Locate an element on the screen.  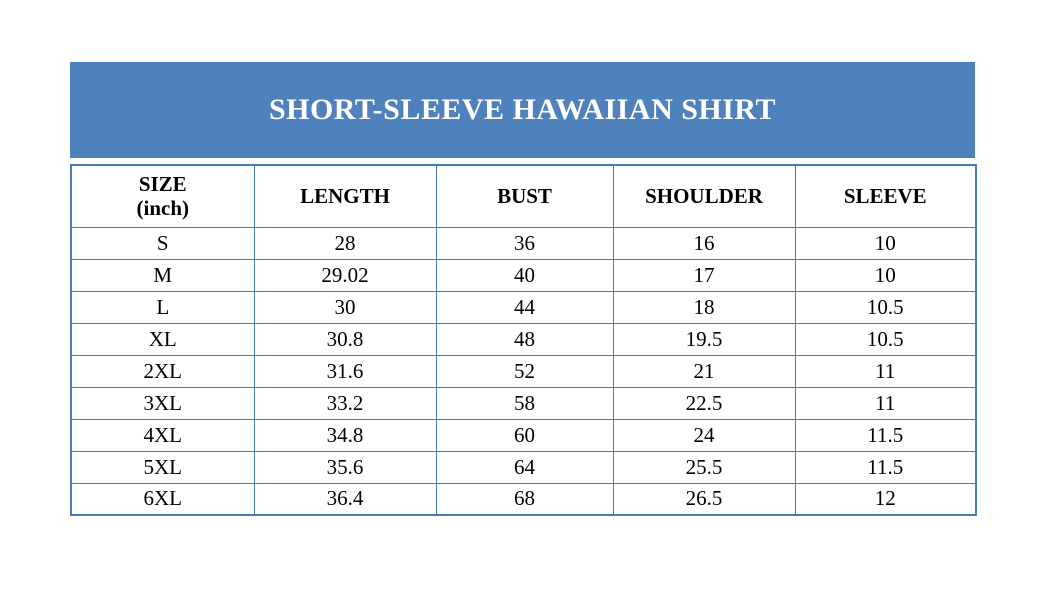
table-row: S 28 36 16 10 is located at coordinates (523, 243).